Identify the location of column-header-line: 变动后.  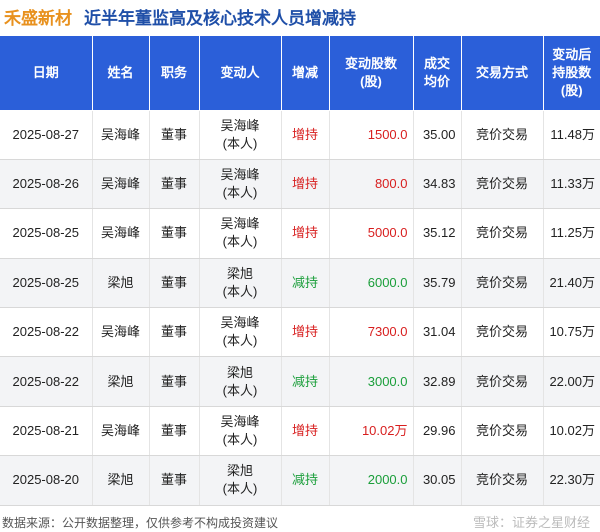
(572, 54).